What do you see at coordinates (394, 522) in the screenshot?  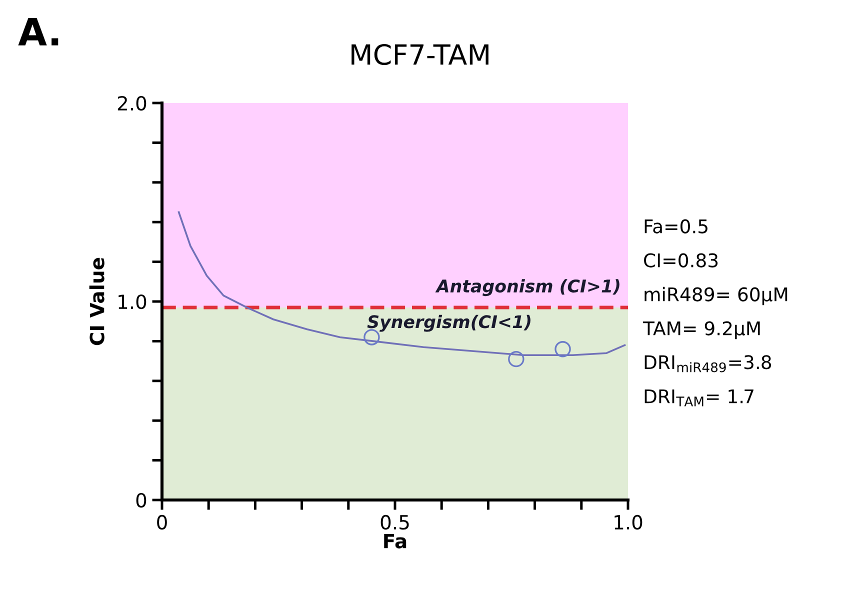 I see `x-tick-label: 0.5` at bounding box center [394, 522].